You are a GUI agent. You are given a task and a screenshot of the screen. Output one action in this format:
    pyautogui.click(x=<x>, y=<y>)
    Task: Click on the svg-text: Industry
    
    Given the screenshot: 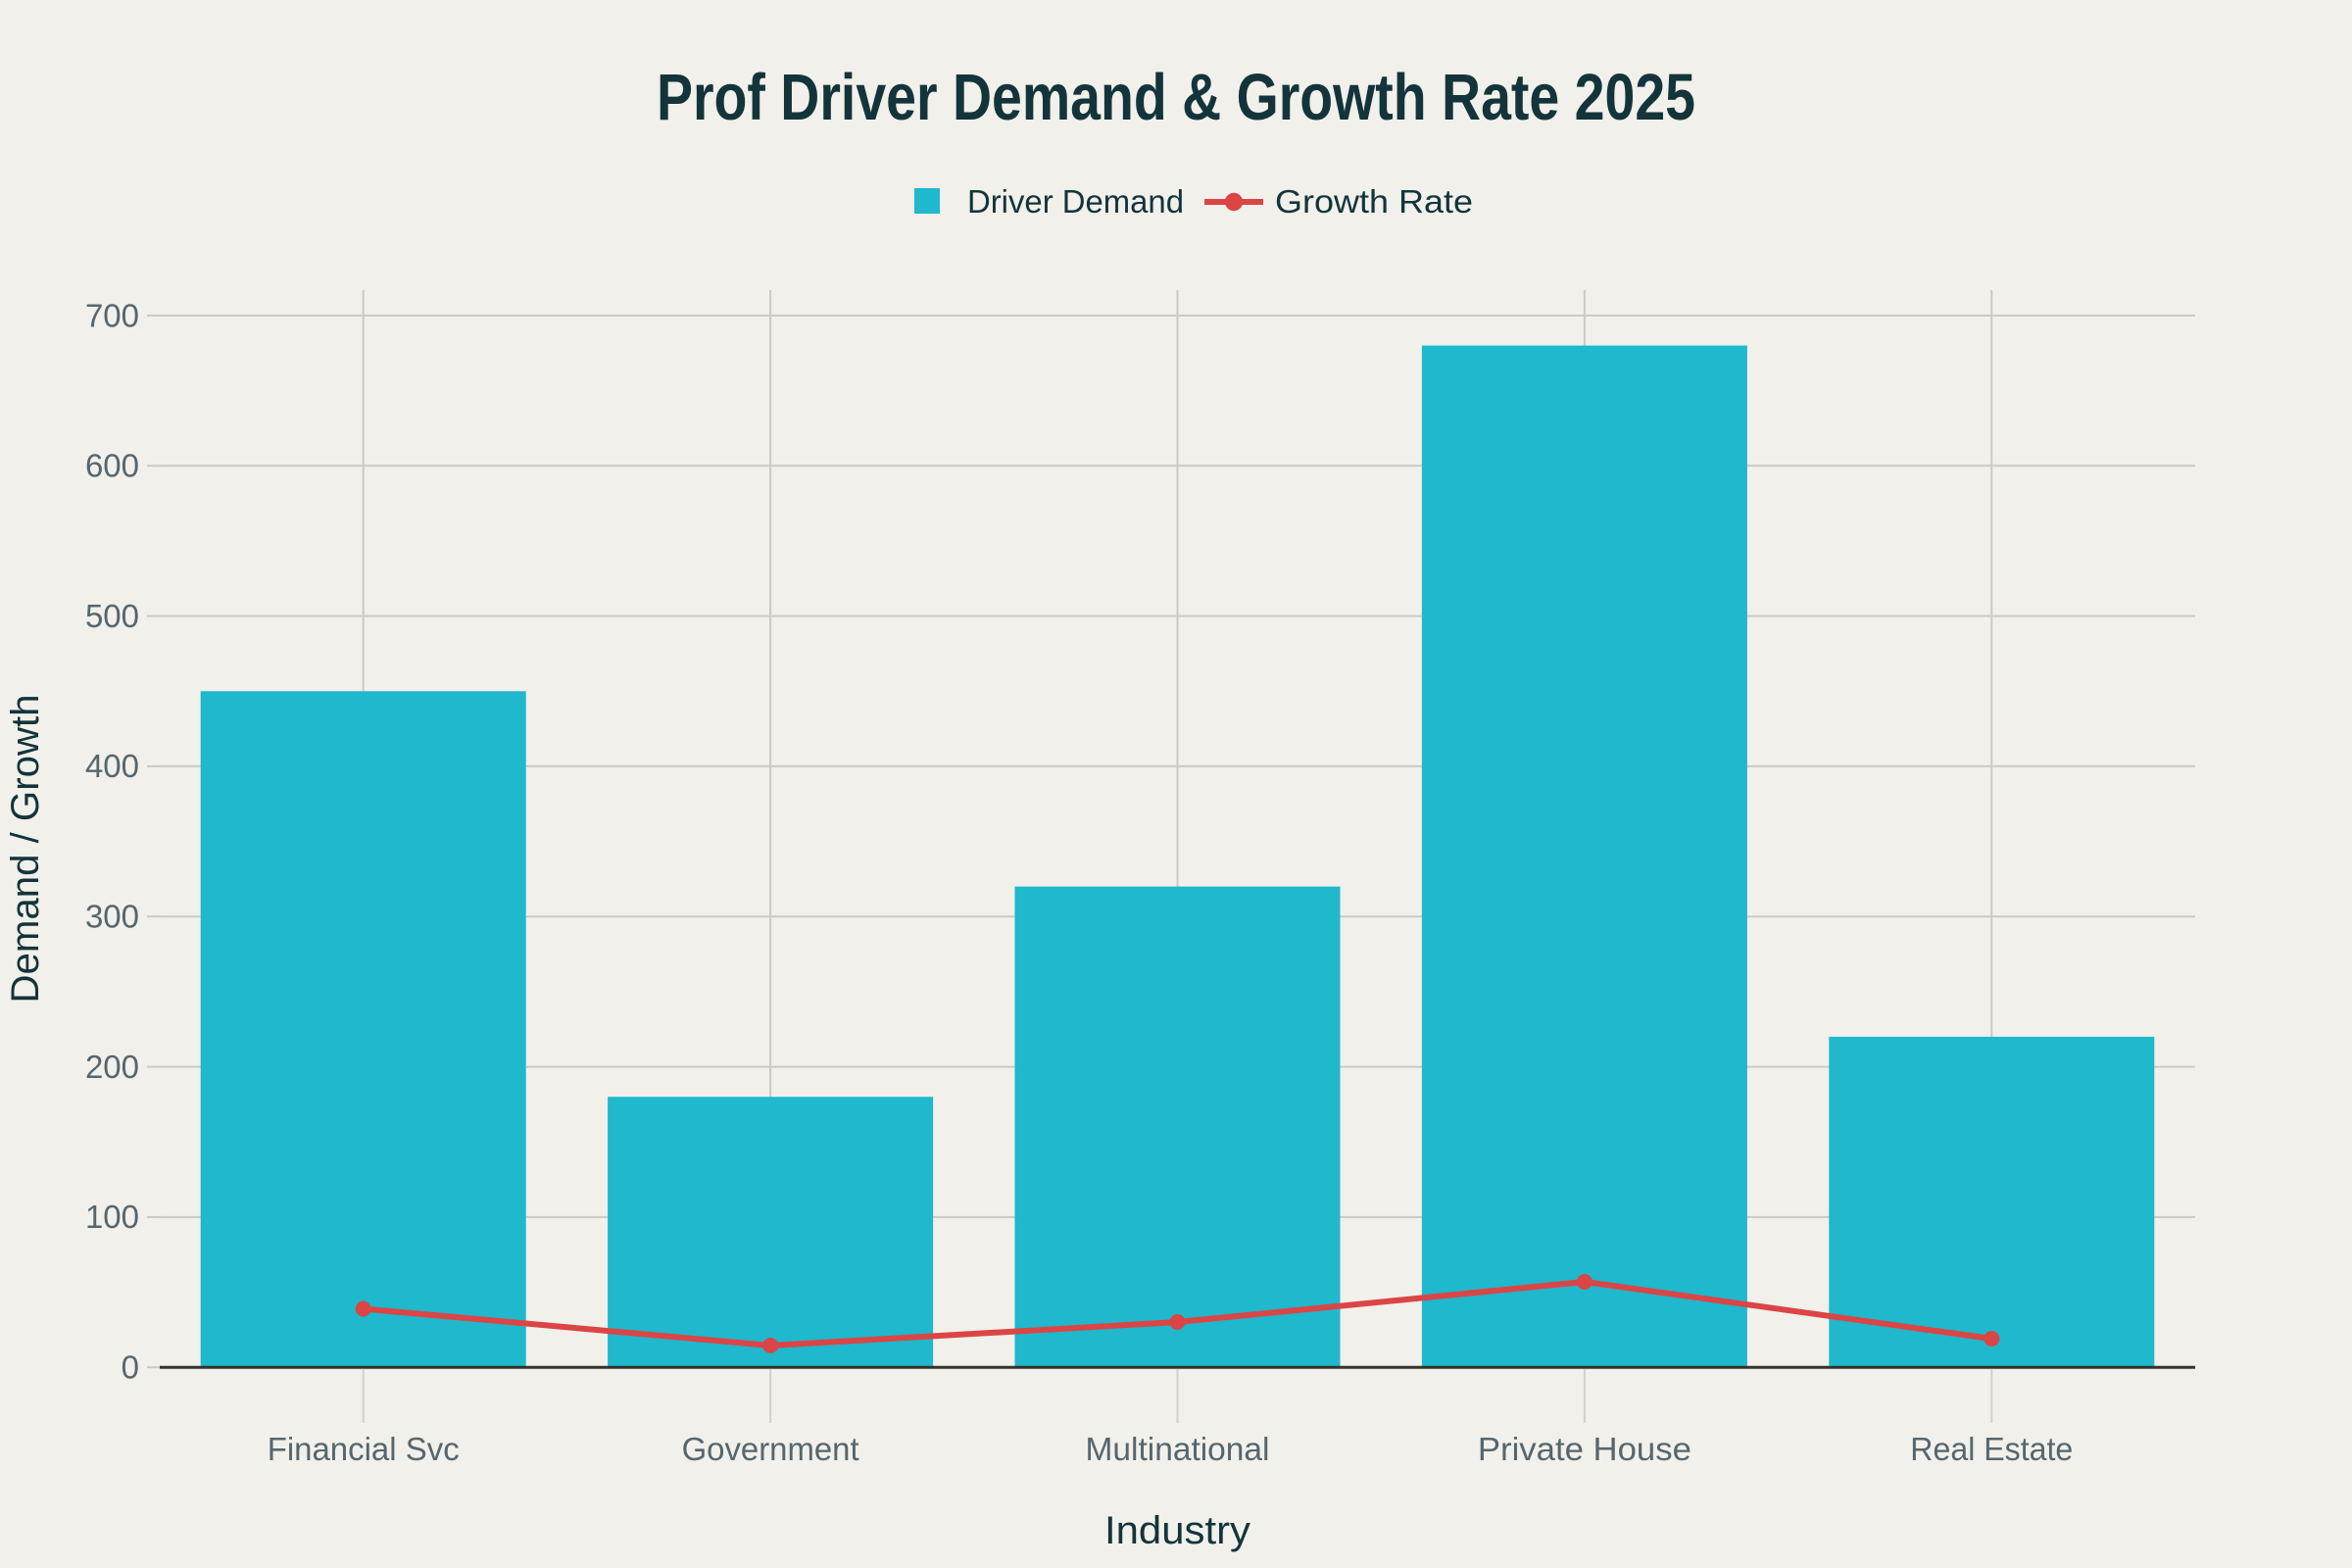 What is the action you would take?
    pyautogui.click(x=1177, y=1530)
    